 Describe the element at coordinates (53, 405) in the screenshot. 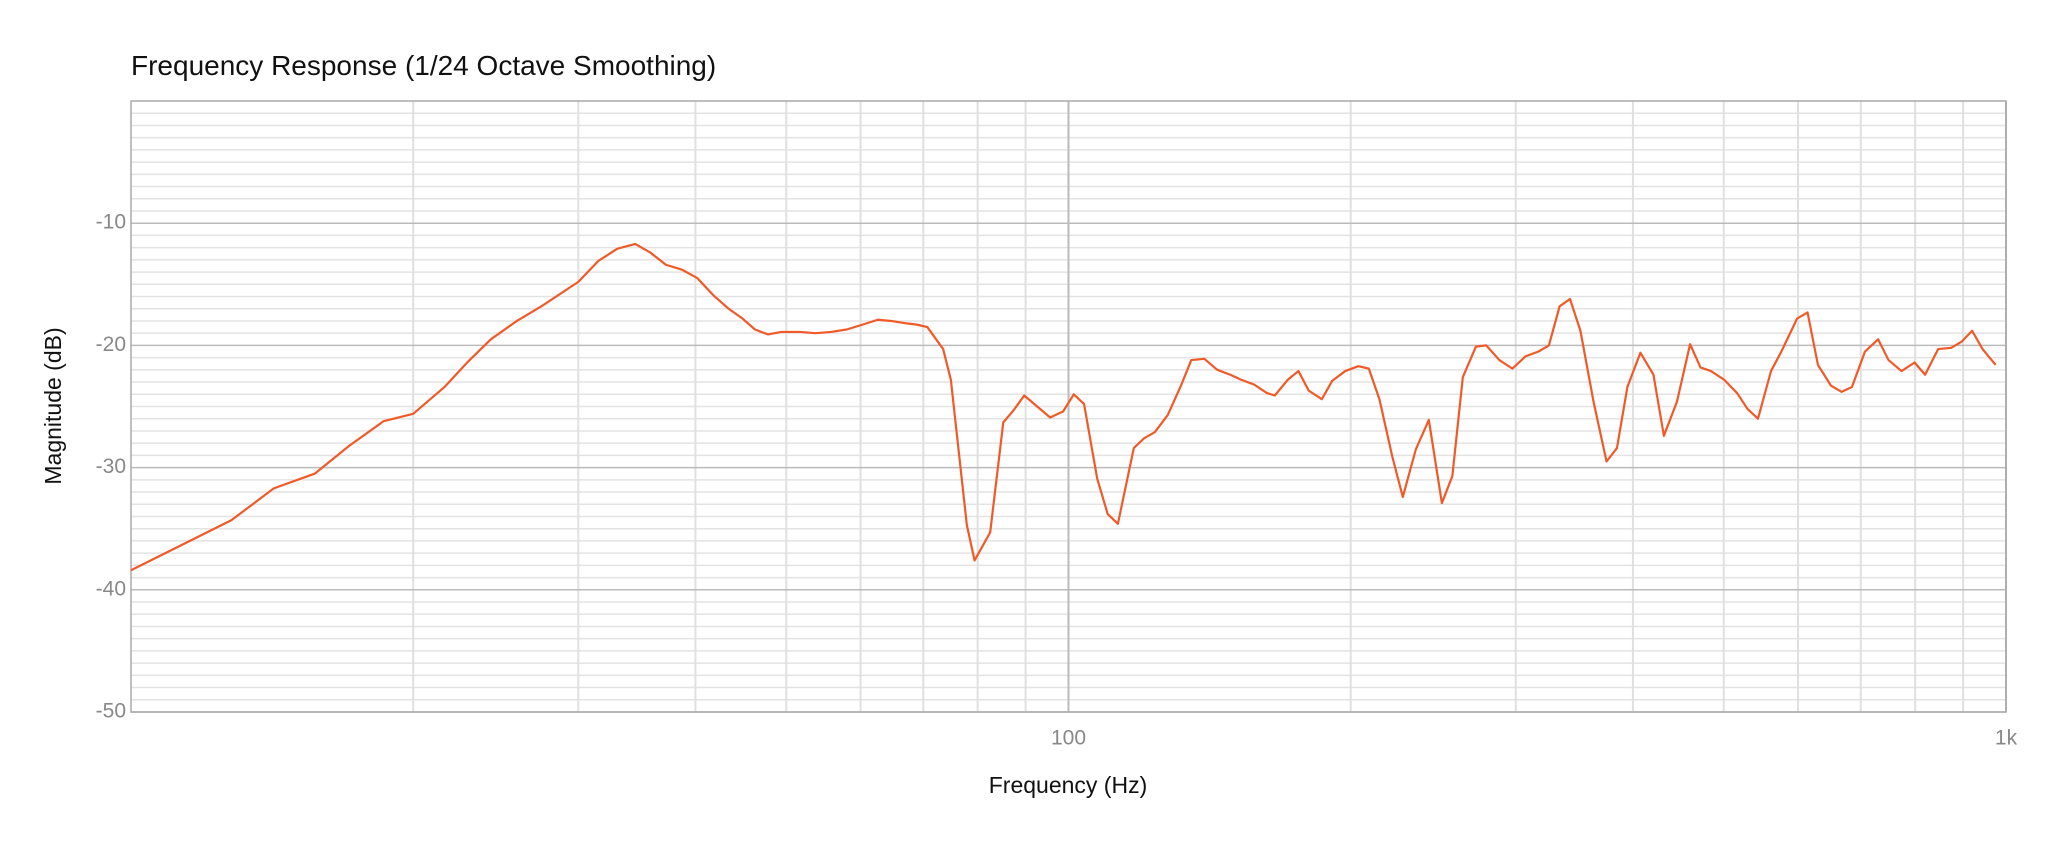

I see `y-axis-label: Magnitude (dB)` at that location.